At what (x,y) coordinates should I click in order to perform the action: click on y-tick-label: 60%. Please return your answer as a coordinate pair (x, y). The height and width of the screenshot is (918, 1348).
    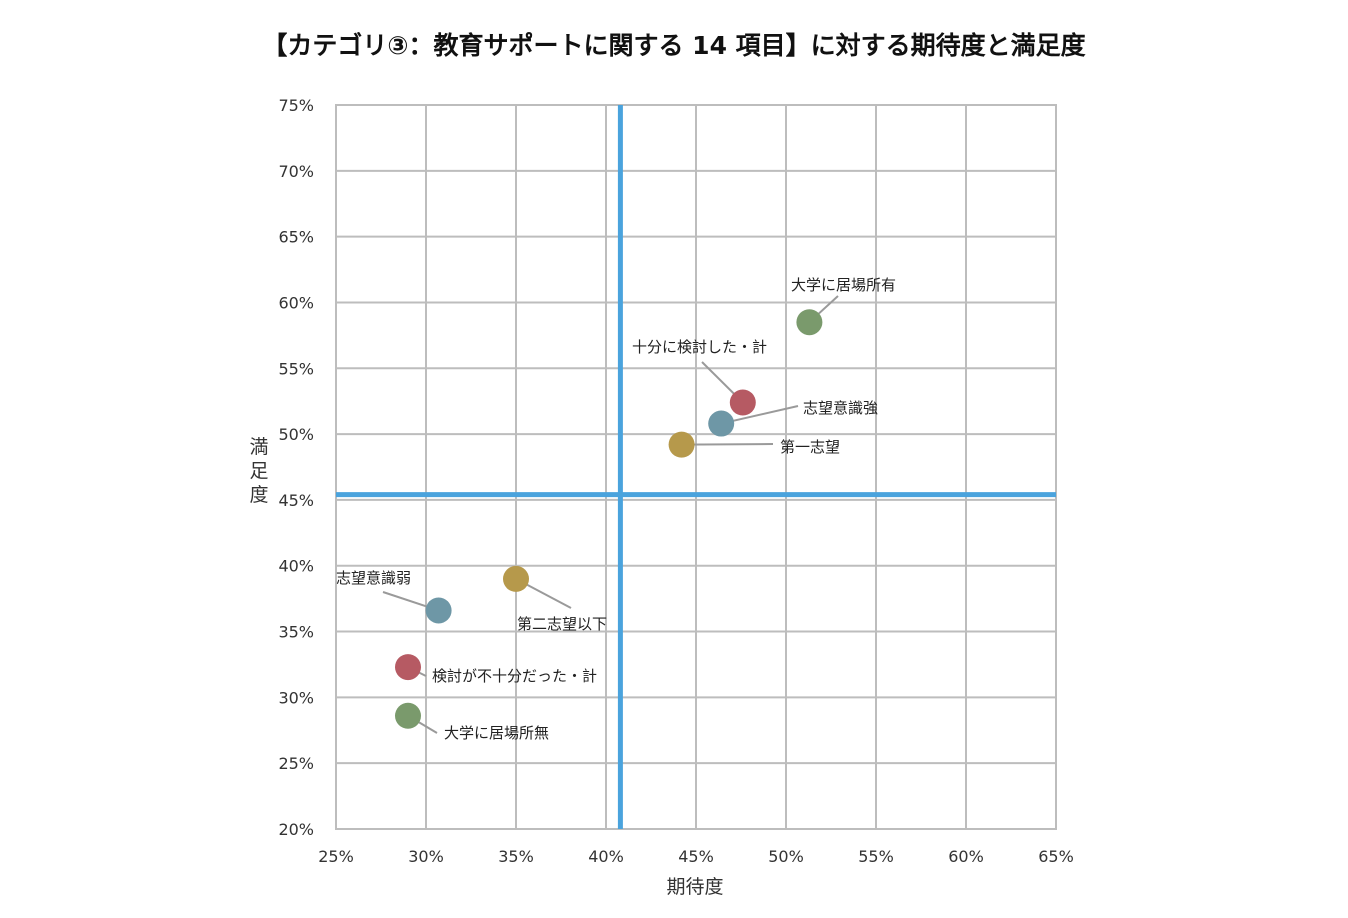
    Looking at the image, I should click on (296, 302).